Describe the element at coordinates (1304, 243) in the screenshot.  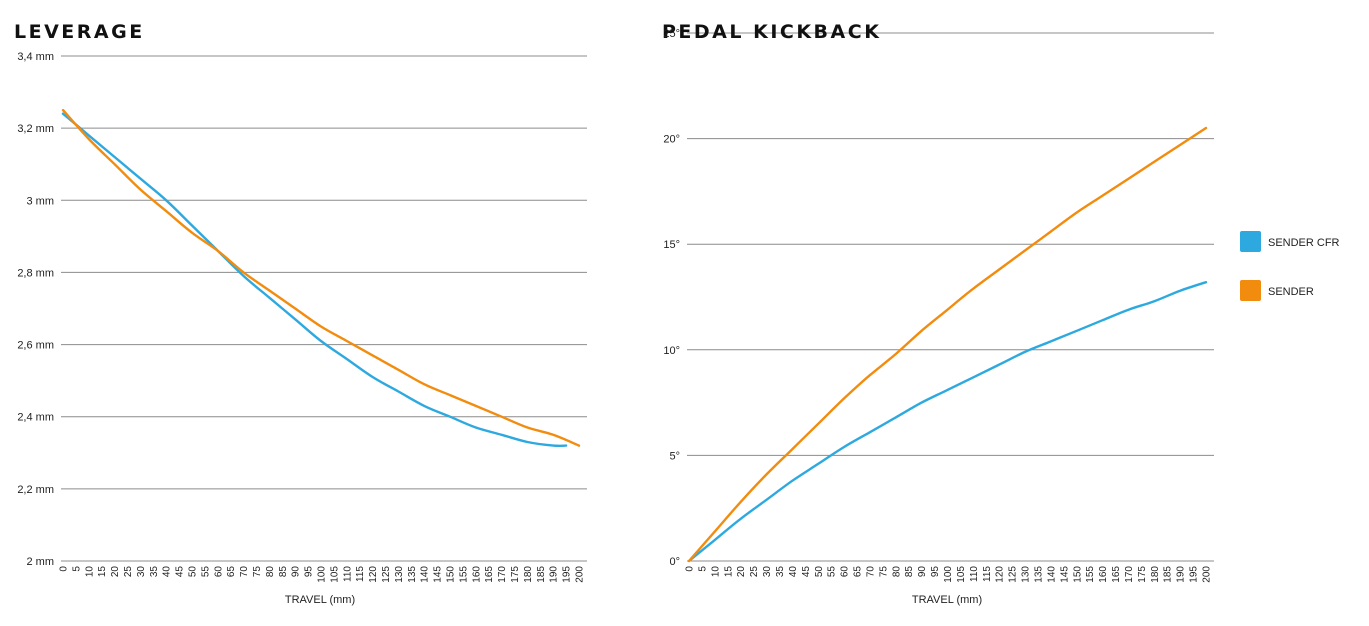
I see `legend-label-sender-cfr: SENDER CFR` at that location.